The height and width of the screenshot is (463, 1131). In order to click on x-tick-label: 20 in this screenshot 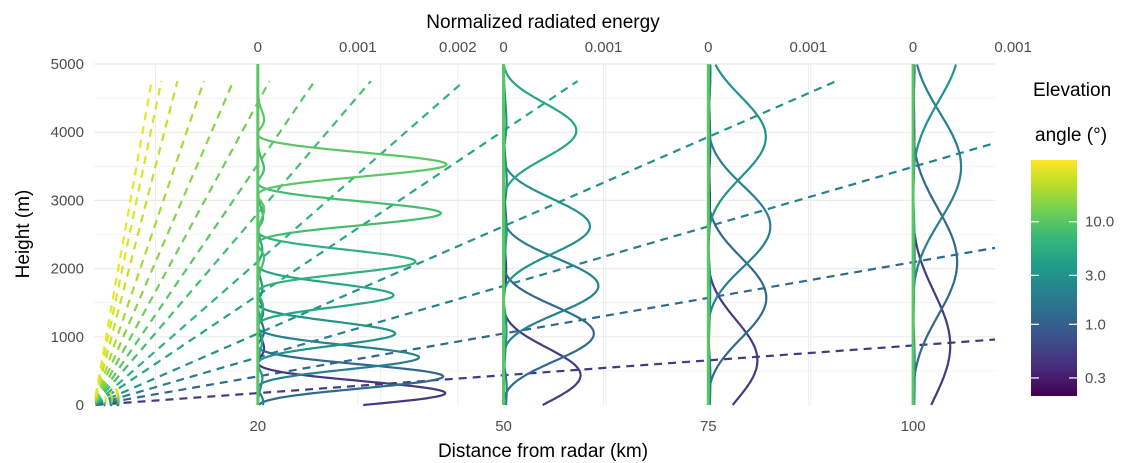, I will do `click(257, 426)`.